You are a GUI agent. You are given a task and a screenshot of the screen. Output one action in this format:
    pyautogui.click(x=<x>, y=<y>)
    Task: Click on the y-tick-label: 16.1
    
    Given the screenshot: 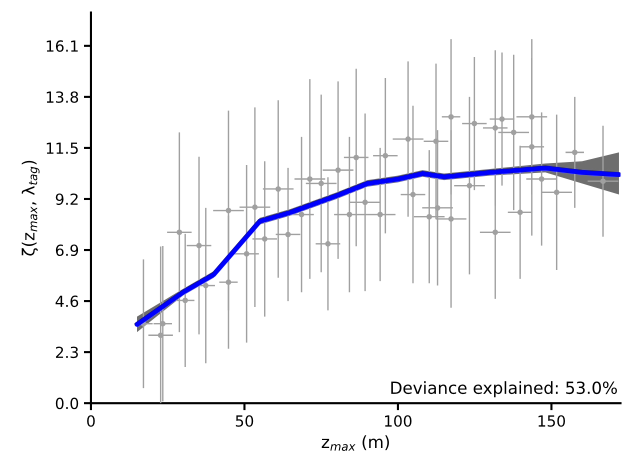 What is the action you would take?
    pyautogui.click(x=62, y=46)
    